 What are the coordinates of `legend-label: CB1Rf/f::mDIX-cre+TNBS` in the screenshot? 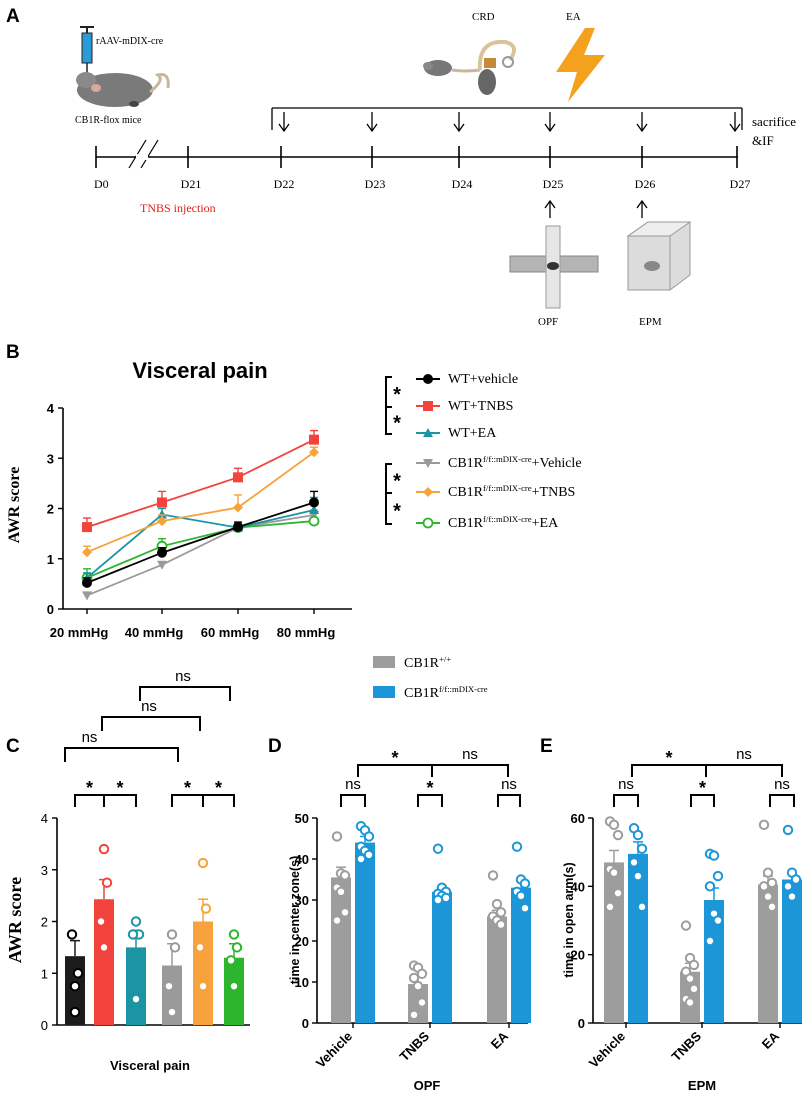 It's located at (511, 491).